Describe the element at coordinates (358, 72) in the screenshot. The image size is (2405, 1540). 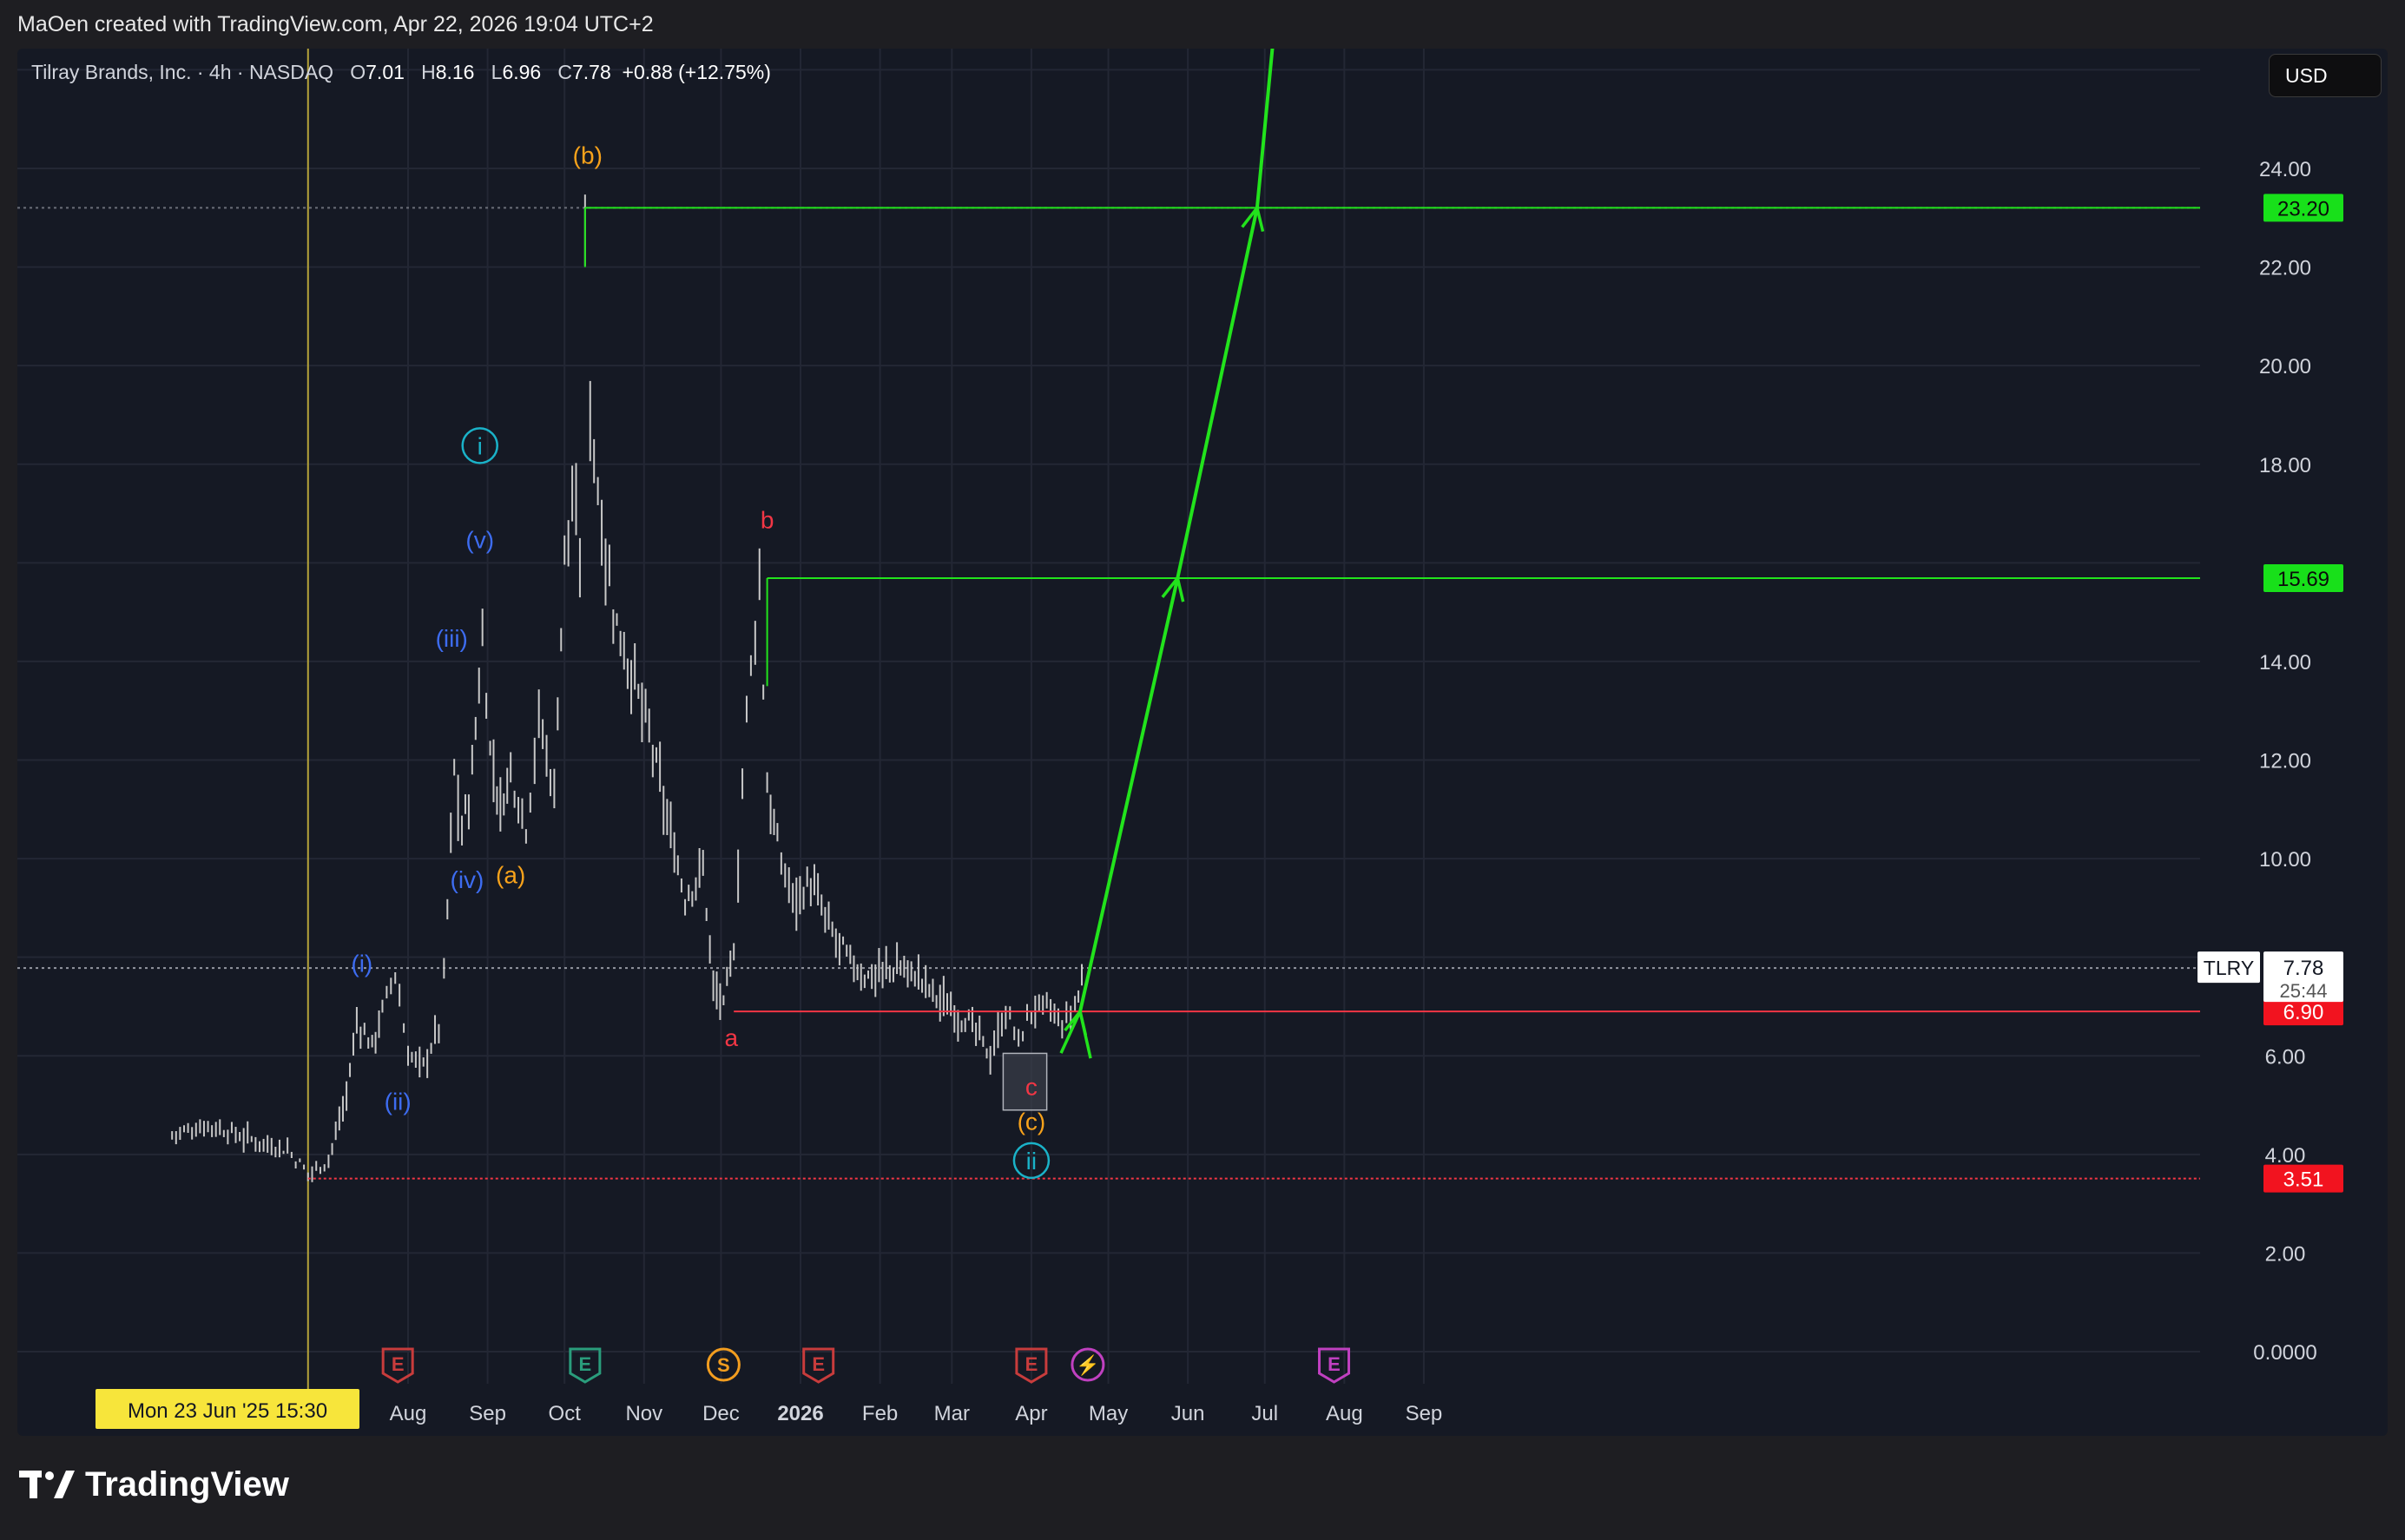
I see `open-label: O` at that location.